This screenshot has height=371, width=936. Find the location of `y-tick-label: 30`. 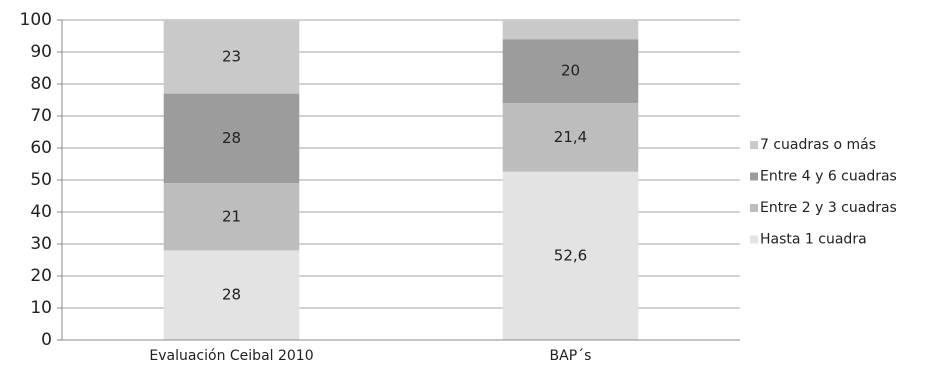

y-tick-label: 30 is located at coordinates (41, 244).